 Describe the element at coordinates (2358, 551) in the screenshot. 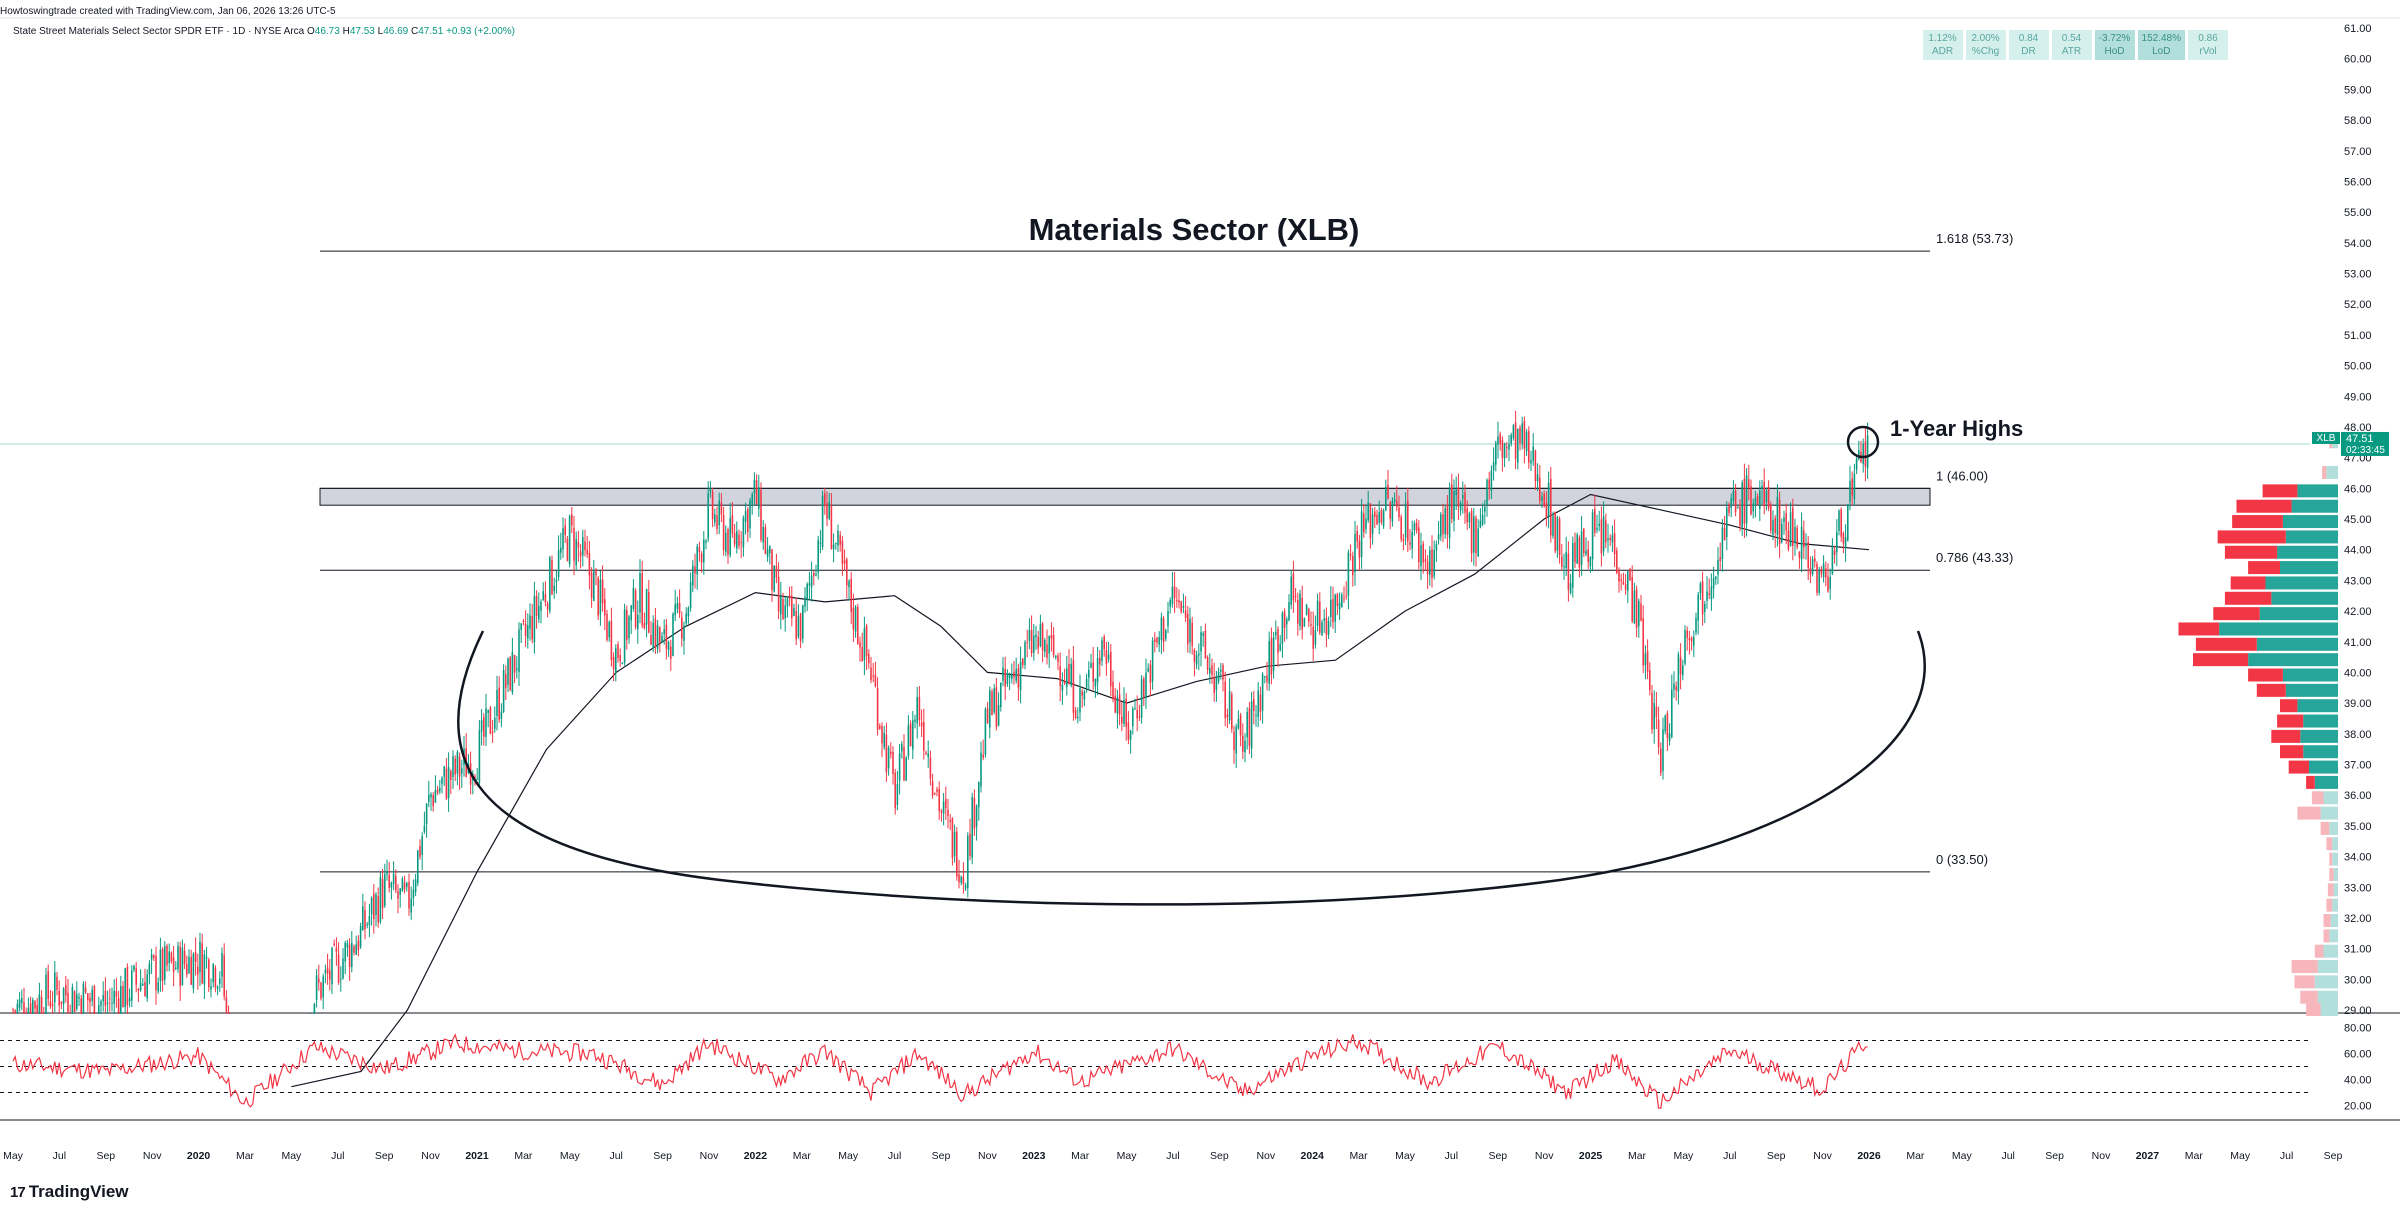

I see `price-tick-label: 44.00` at that location.